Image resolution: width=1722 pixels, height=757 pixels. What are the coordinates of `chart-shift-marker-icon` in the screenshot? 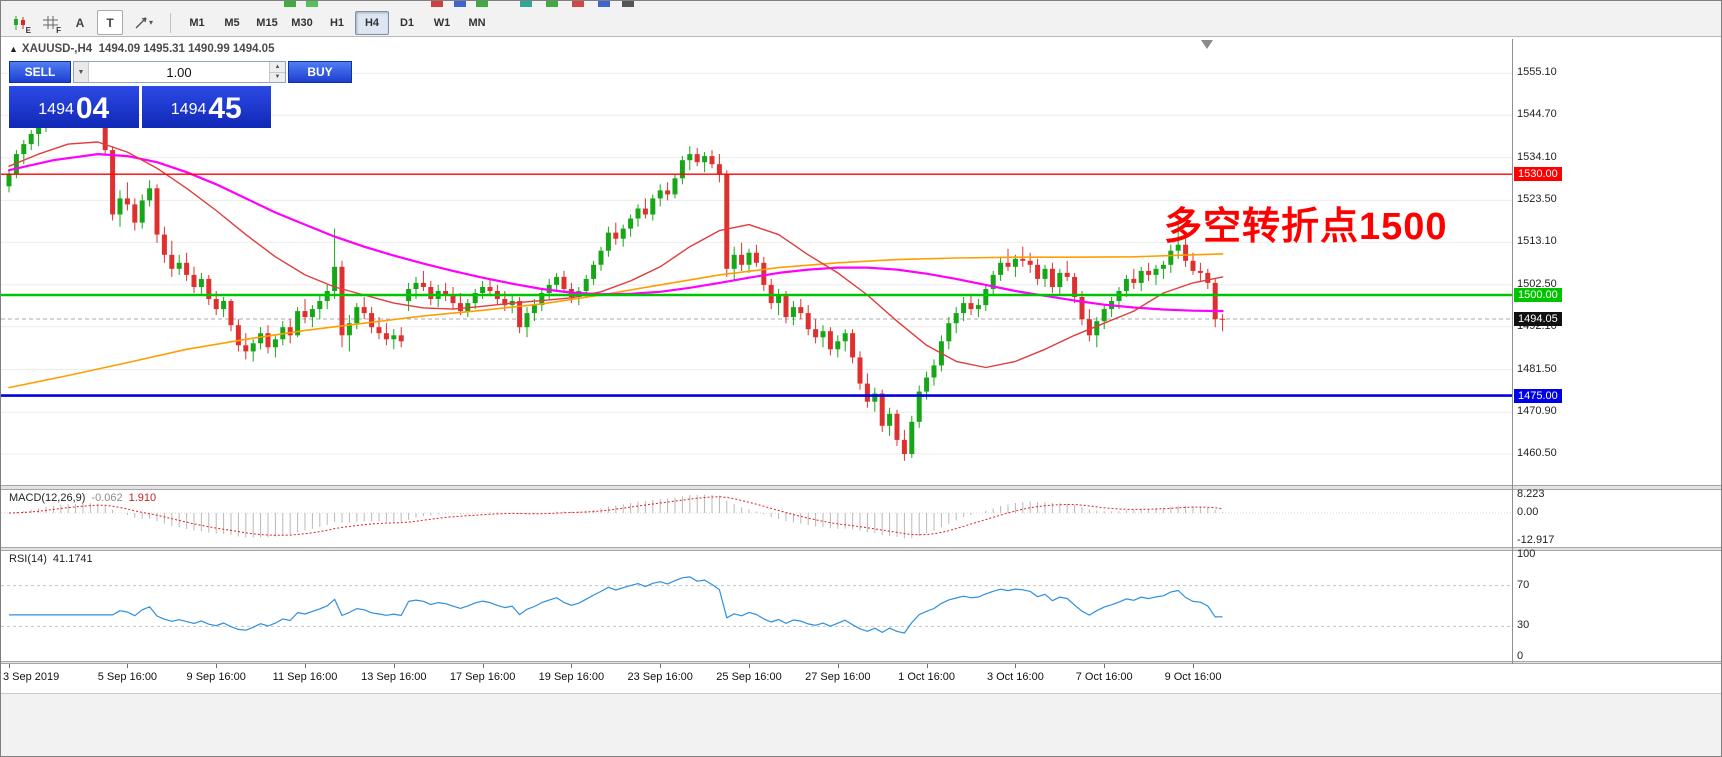 It's located at (1207, 44).